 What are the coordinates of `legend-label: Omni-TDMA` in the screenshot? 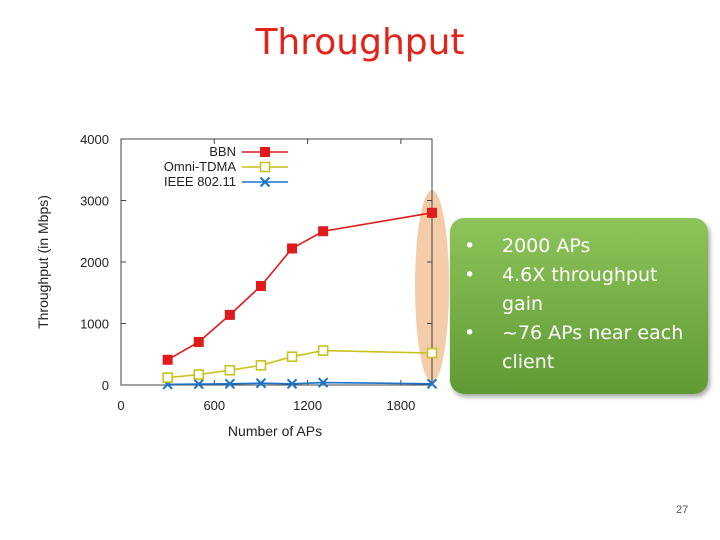 It's located at (200, 166).